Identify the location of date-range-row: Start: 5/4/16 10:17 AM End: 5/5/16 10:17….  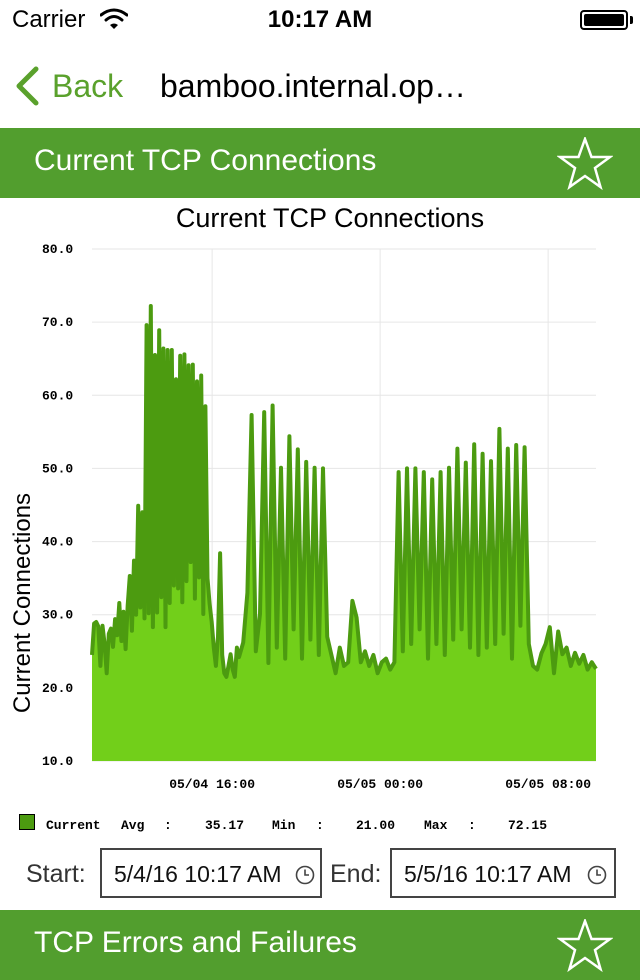
(320, 874).